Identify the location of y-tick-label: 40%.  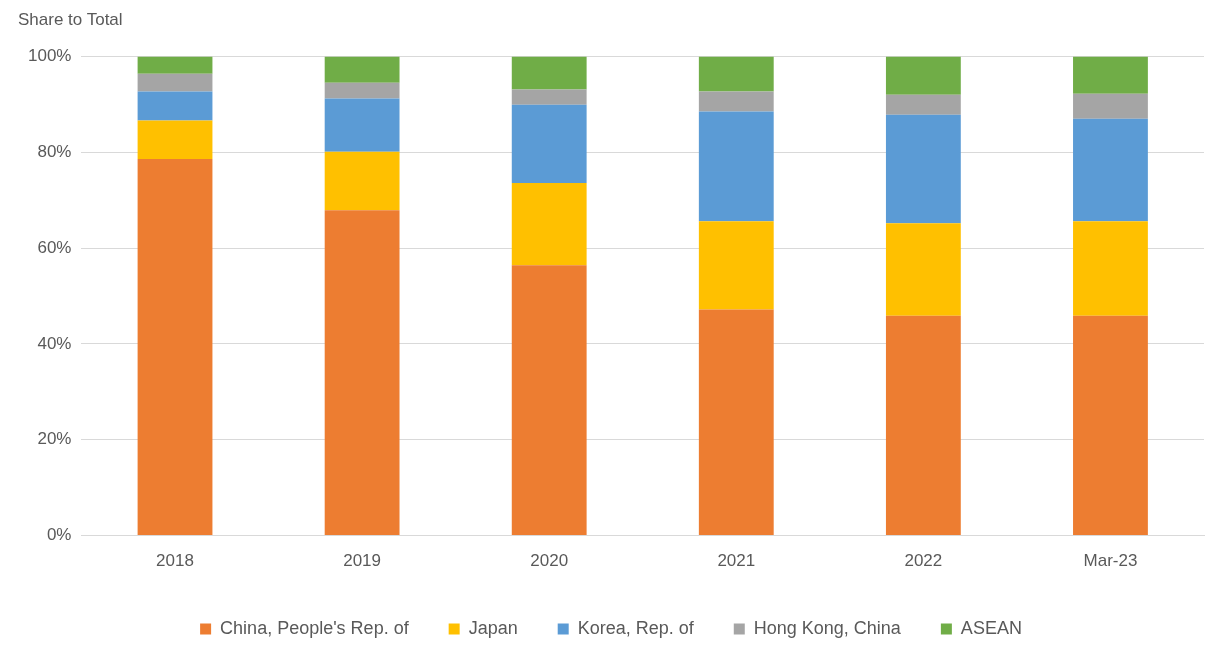
(54, 343).